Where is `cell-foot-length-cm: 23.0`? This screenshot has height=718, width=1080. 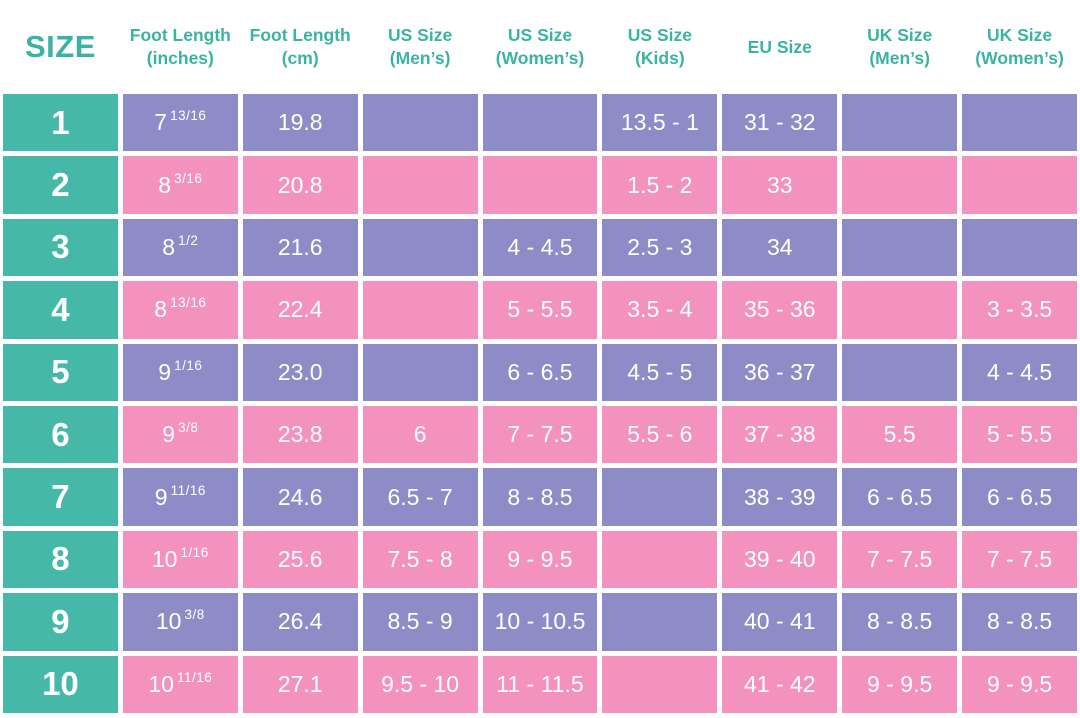 cell-foot-length-cm: 23.0 is located at coordinates (300, 372).